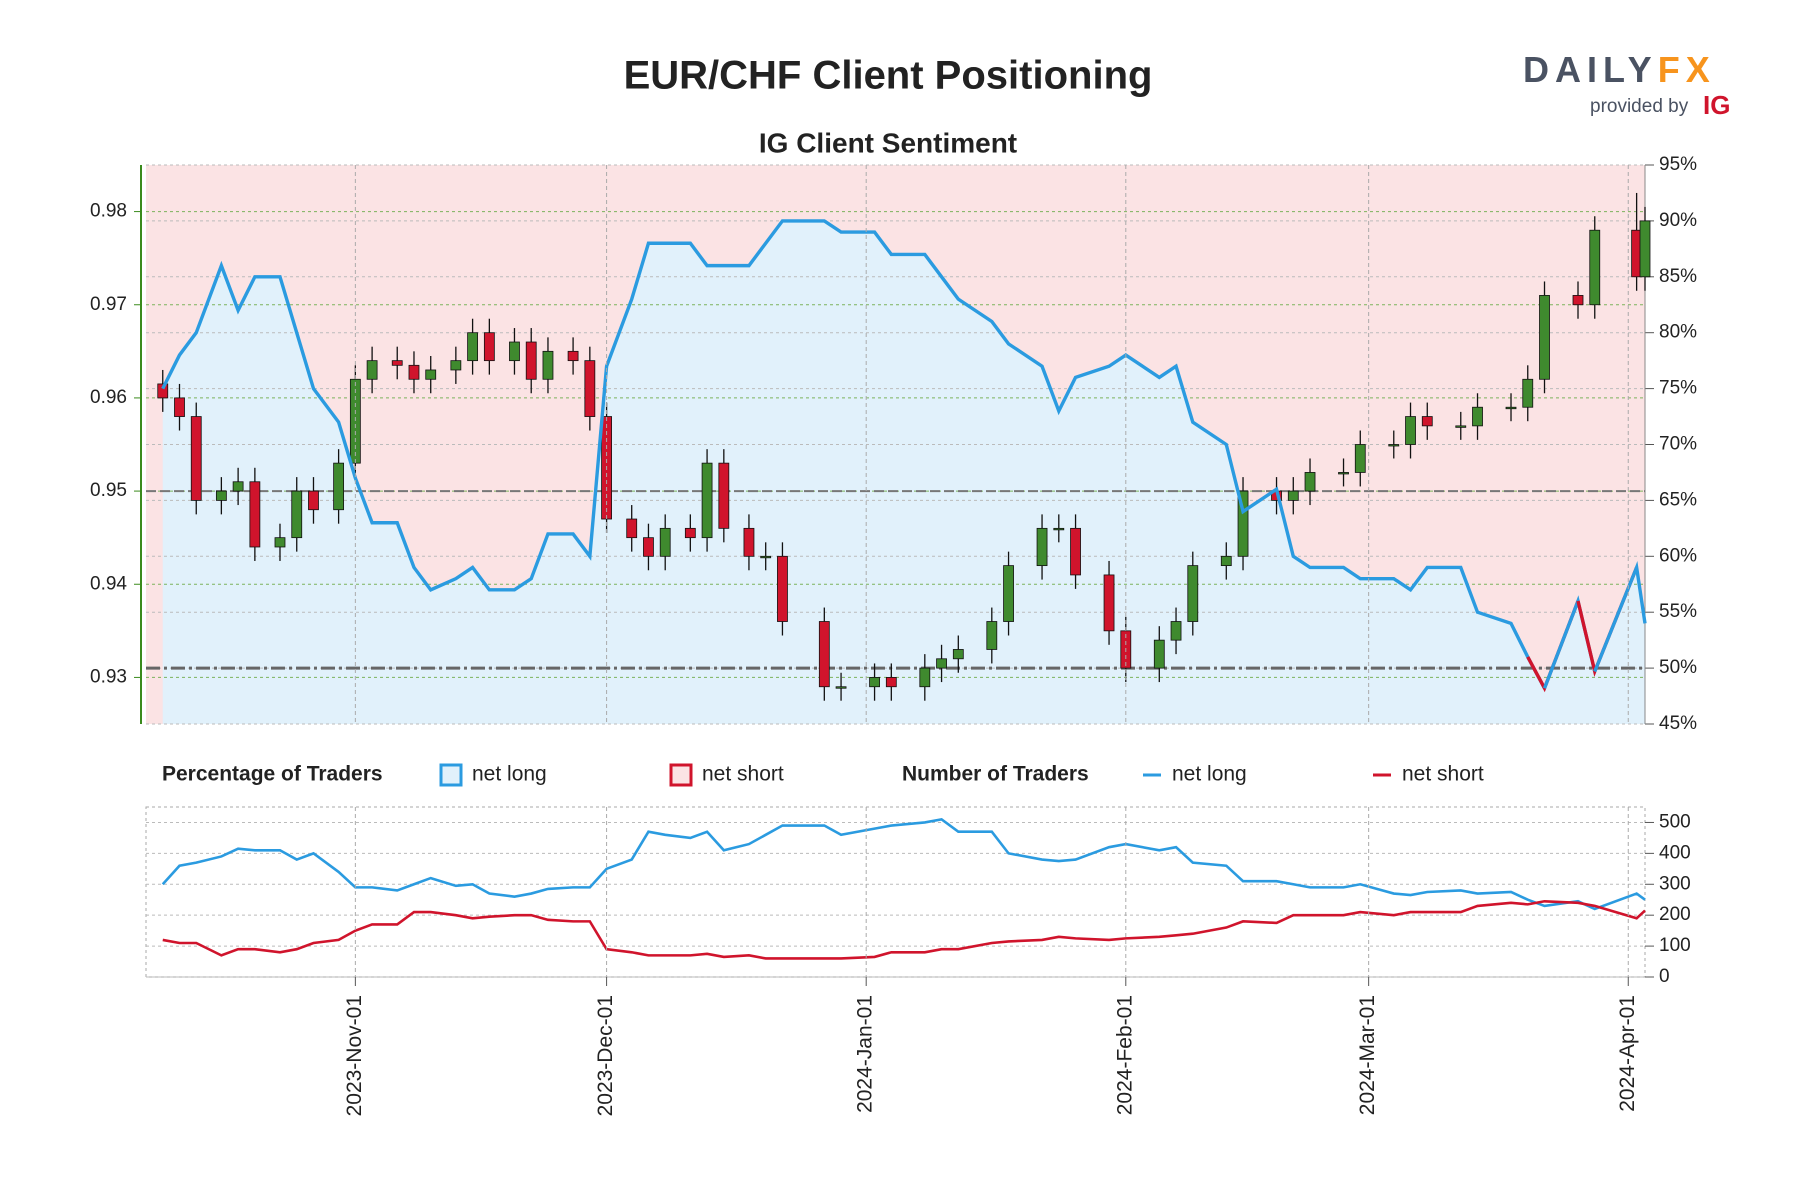 Image resolution: width=1800 pixels, height=1200 pixels. I want to click on y2-tick-label: 60%, so click(1678, 555).